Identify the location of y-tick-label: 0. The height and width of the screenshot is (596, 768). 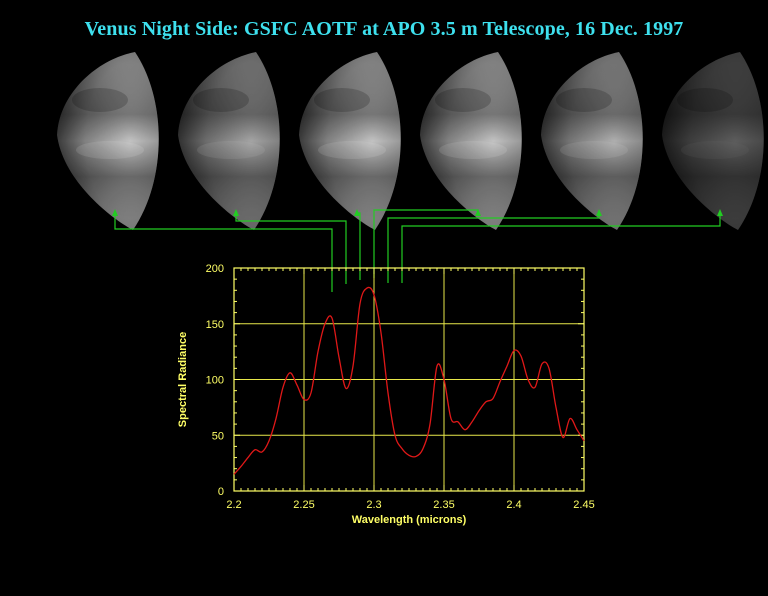
(221, 492).